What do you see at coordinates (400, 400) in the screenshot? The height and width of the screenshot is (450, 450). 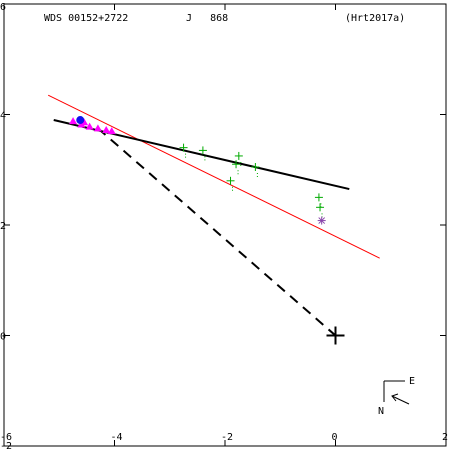 I see `motion-arrow-shaft` at bounding box center [400, 400].